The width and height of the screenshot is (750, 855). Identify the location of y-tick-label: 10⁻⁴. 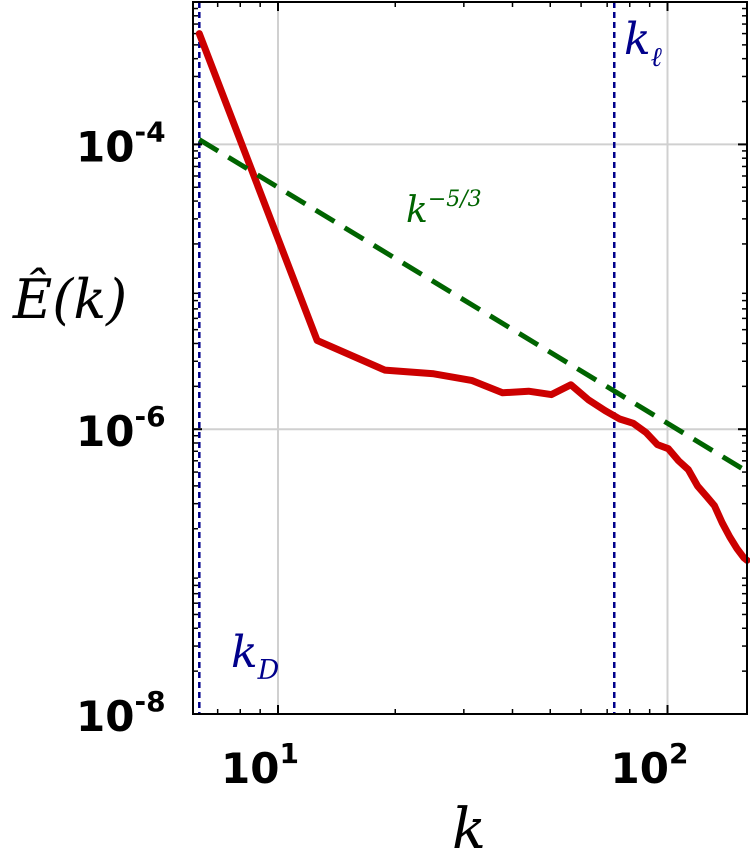
(121, 143).